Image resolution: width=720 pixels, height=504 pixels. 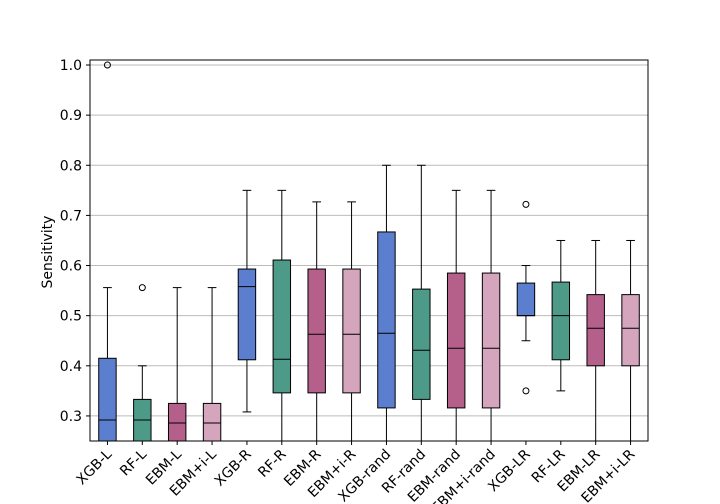 What do you see at coordinates (95, 467) in the screenshot?
I see `x-tick-label: XGB-L` at bounding box center [95, 467].